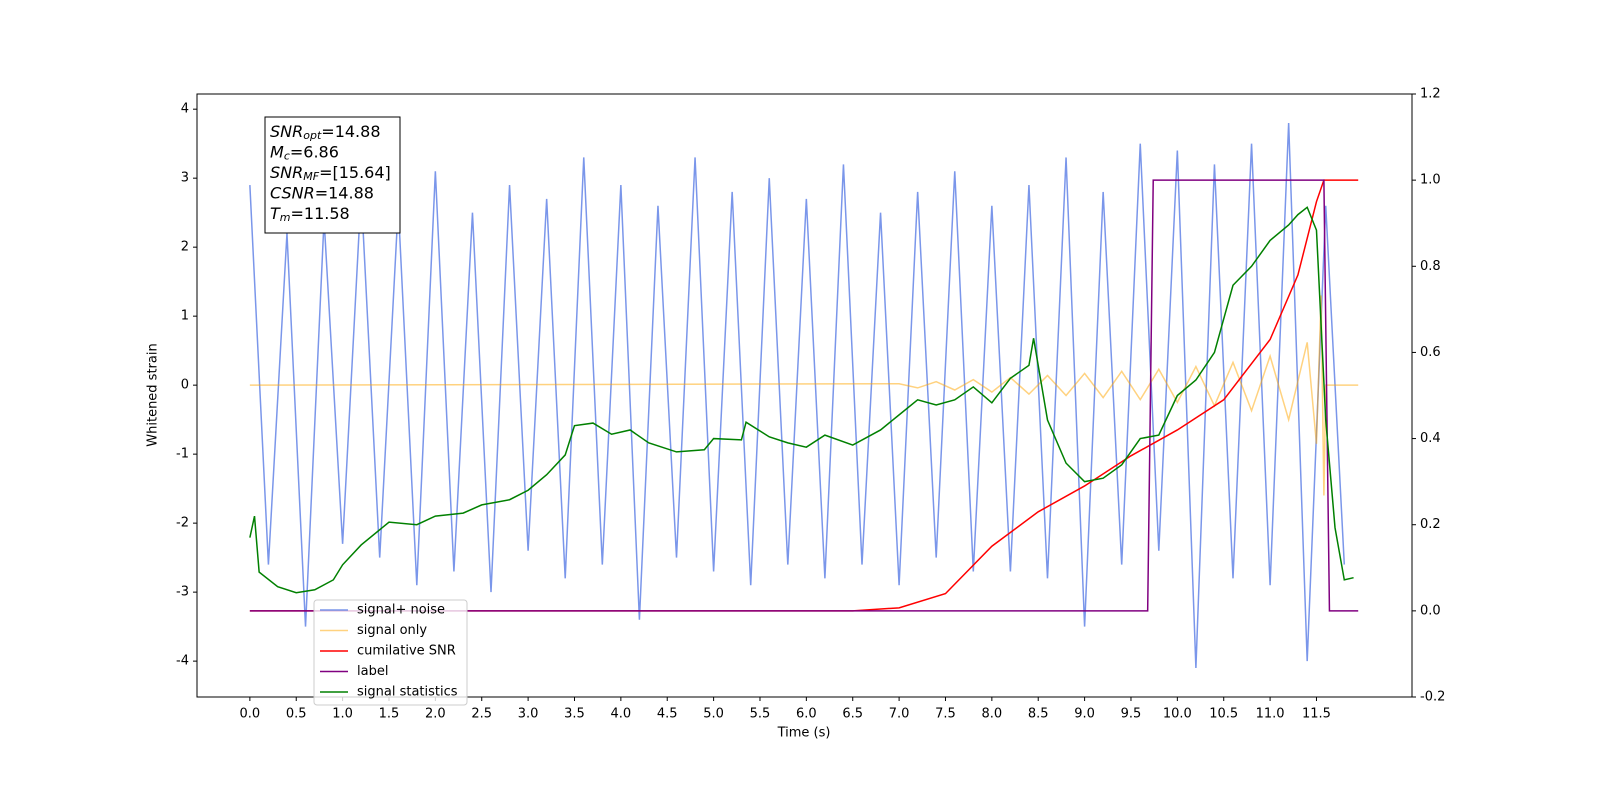 Image resolution: width=1600 pixels, height=800 pixels. I want to click on legend-box, so click(390, 652).